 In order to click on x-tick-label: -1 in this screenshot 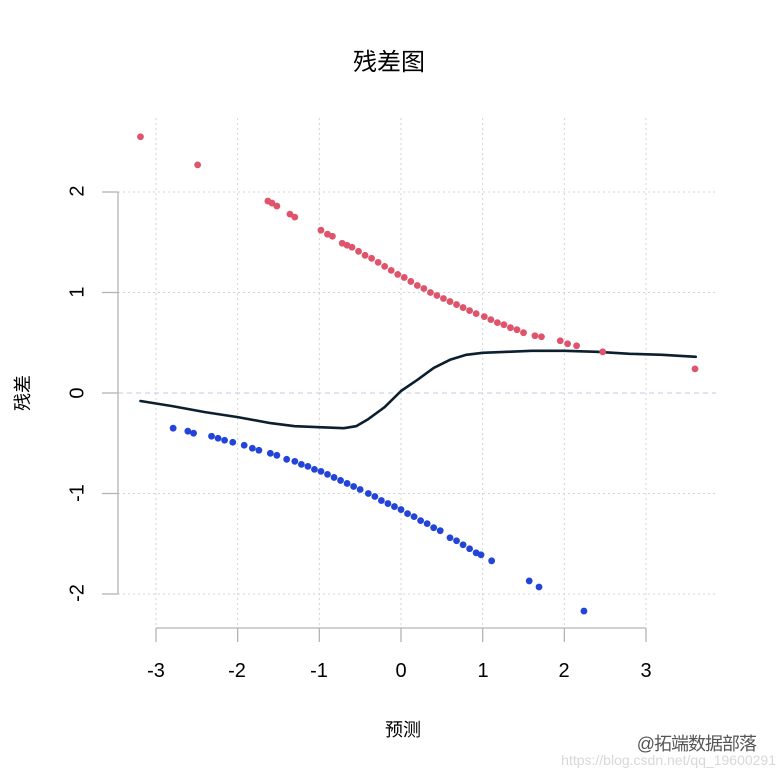, I will do `click(319, 671)`.